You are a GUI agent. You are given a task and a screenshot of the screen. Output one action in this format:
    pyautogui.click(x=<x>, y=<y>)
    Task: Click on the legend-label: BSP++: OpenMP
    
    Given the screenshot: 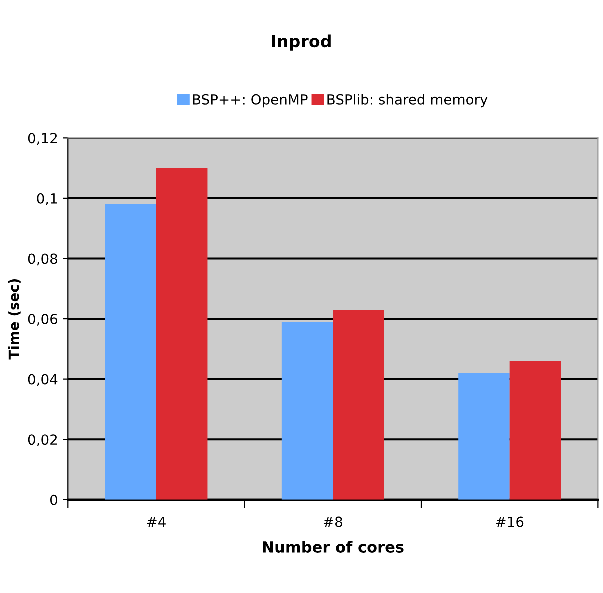 What is the action you would take?
    pyautogui.click(x=250, y=101)
    